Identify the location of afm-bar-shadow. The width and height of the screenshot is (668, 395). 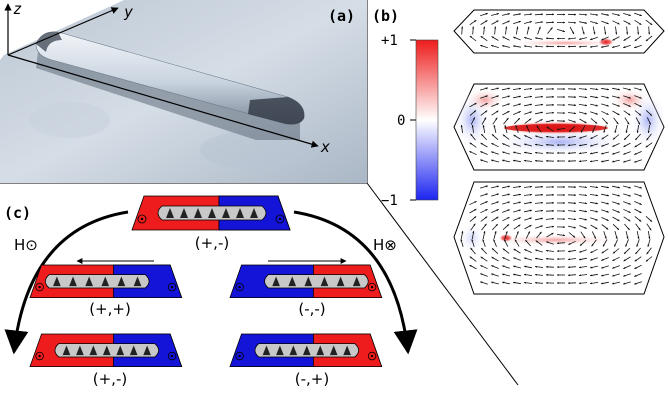
(168, 96).